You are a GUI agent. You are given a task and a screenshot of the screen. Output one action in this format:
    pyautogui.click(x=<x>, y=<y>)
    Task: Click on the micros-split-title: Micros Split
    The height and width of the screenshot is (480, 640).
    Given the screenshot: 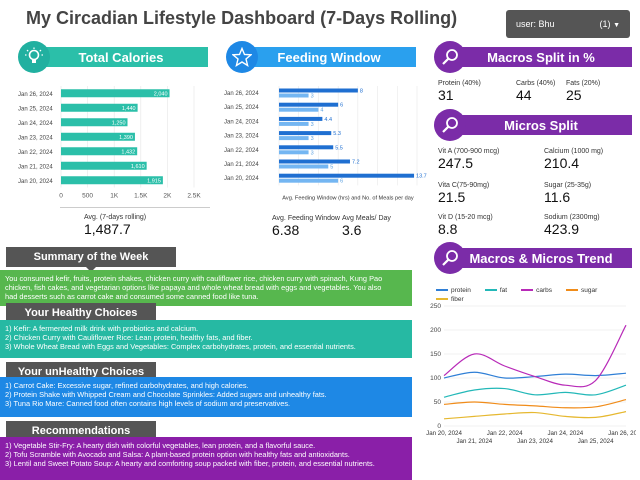 What is the action you would take?
    pyautogui.click(x=541, y=125)
    